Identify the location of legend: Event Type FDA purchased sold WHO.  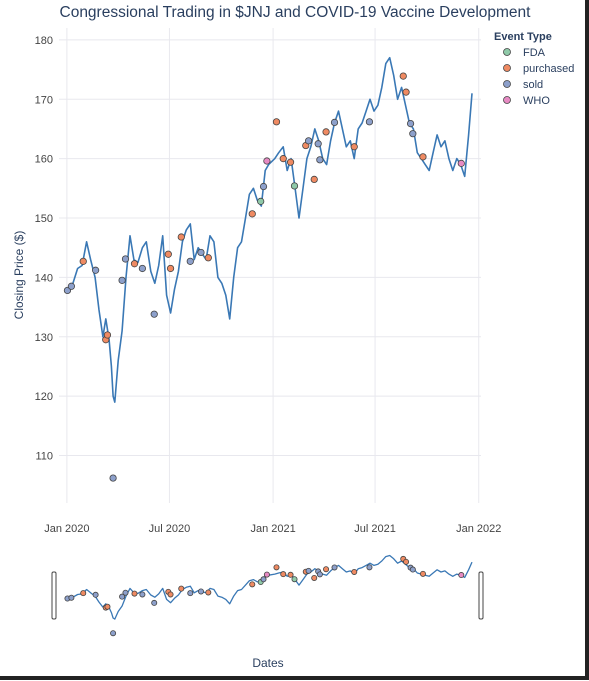
(534, 69).